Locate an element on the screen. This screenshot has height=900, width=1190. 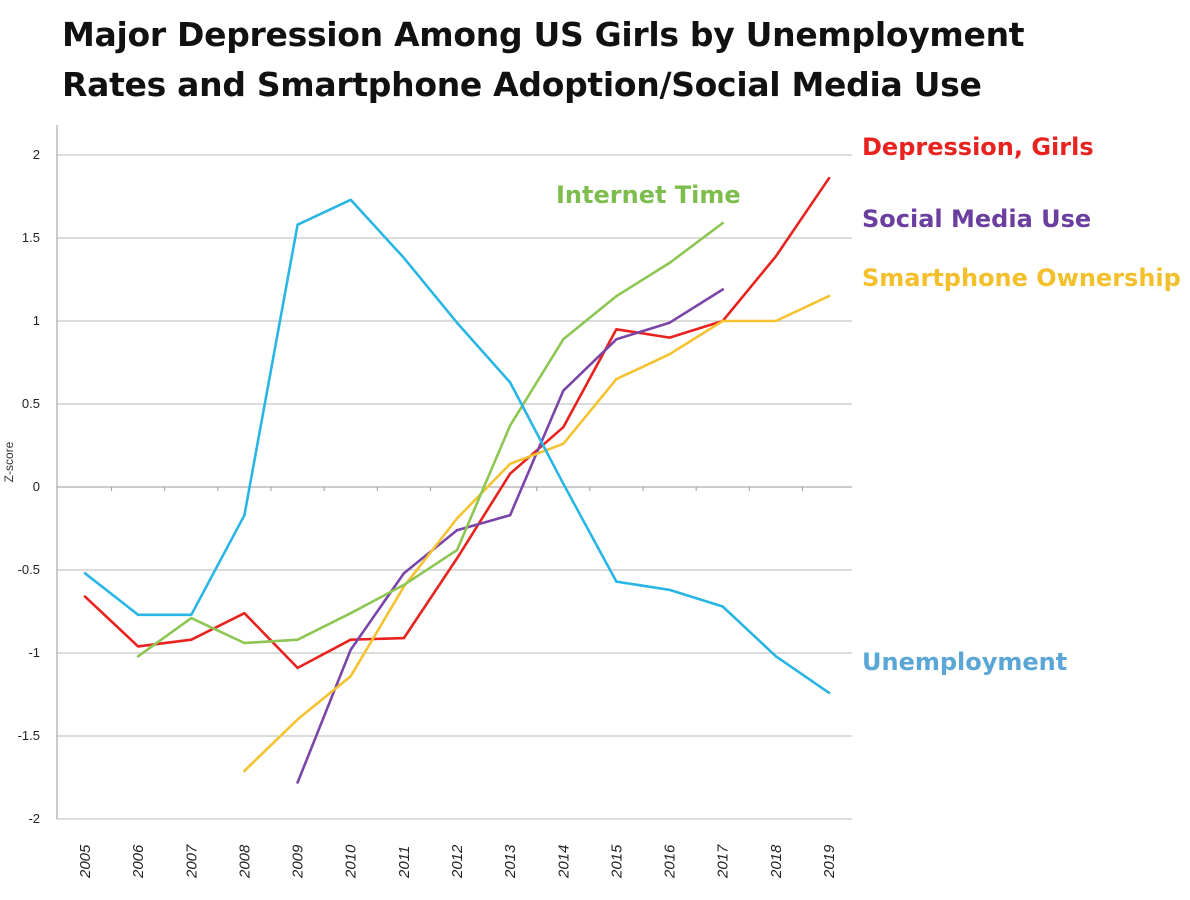
x-tick-label: 2008 is located at coordinates (244, 861).